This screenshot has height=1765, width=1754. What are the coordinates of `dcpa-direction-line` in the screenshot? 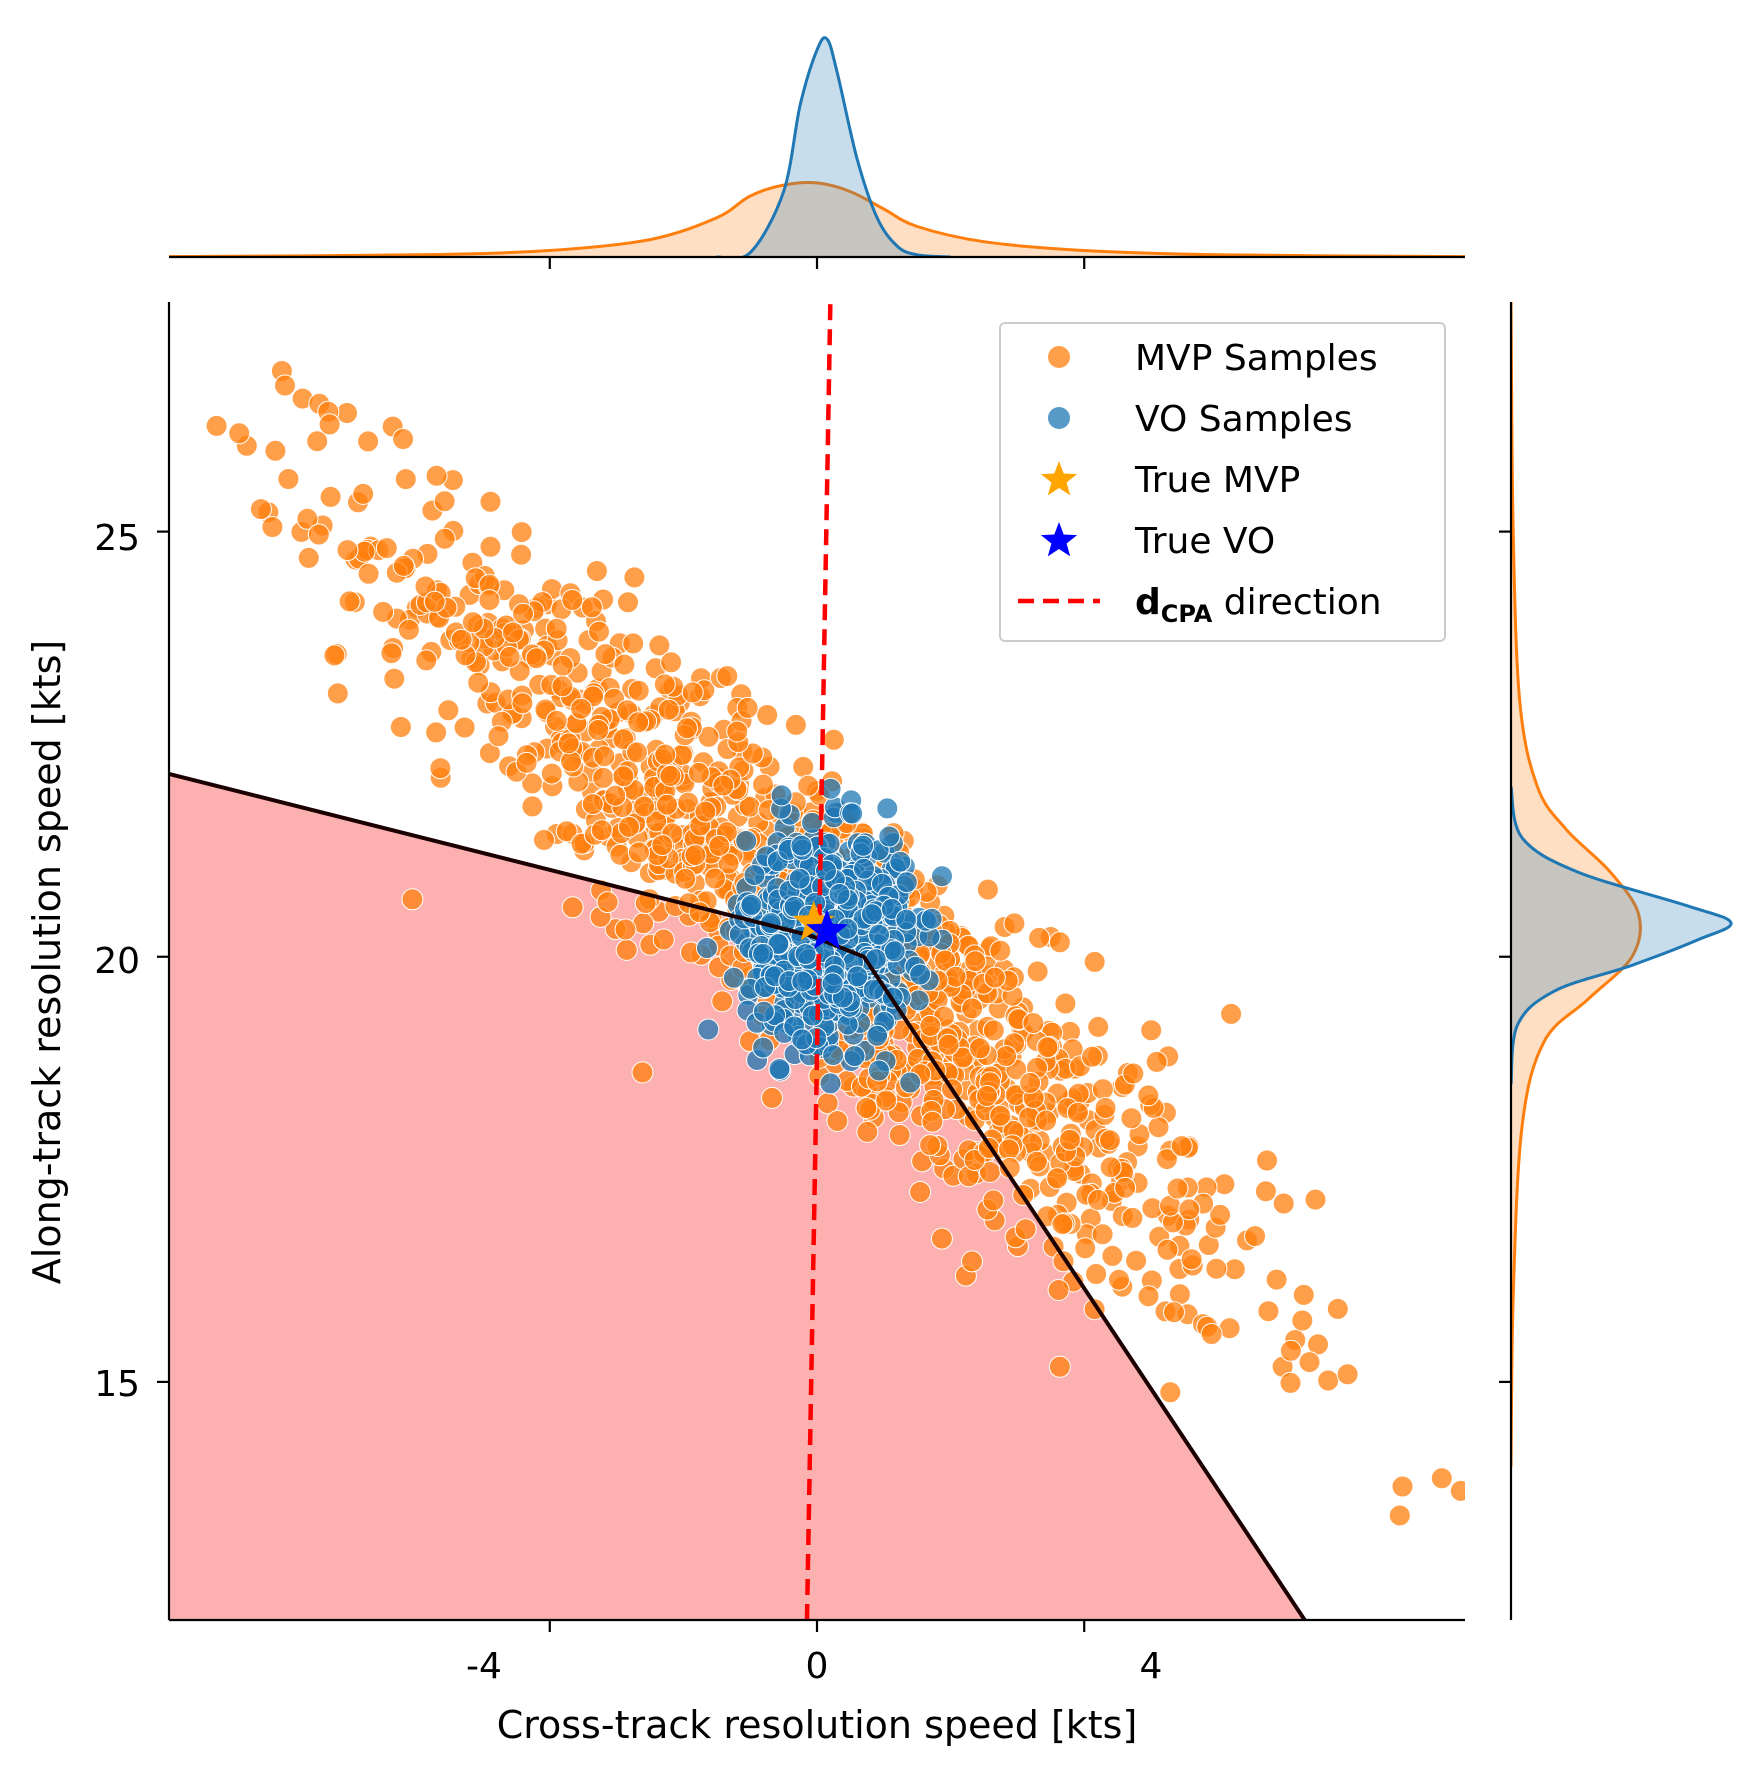 It's located at (818, 961).